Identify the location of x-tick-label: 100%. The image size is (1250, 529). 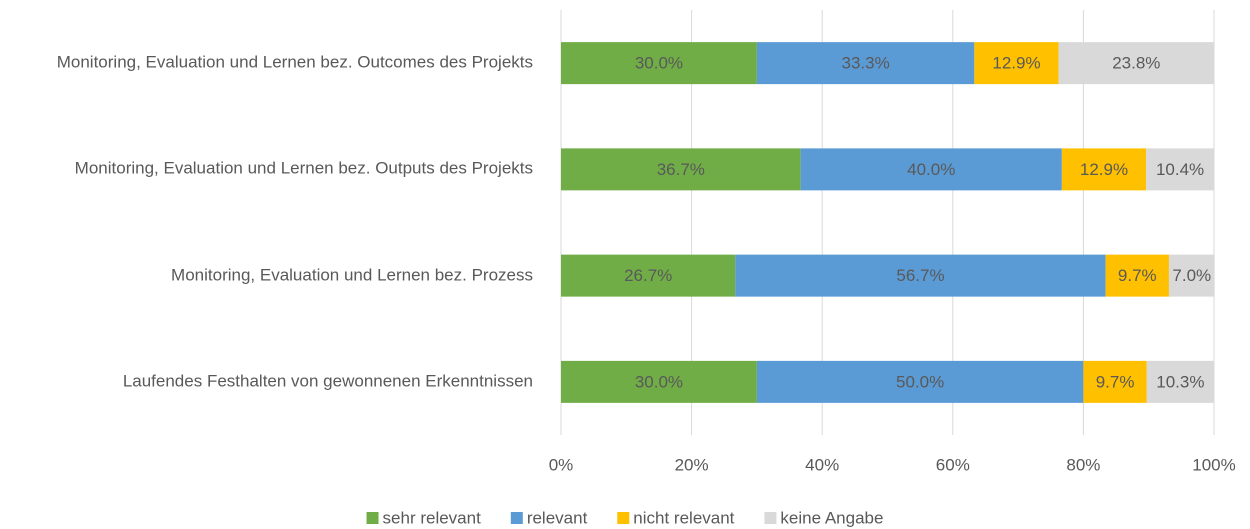
(1213, 464).